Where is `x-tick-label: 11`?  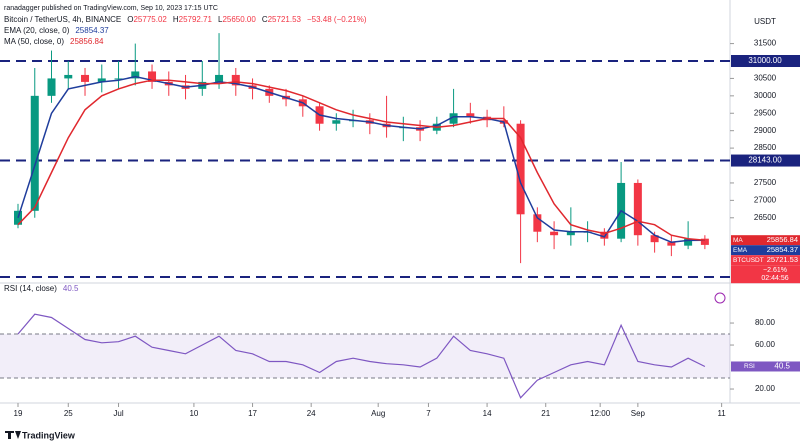 x-tick-label: 11 is located at coordinates (721, 413).